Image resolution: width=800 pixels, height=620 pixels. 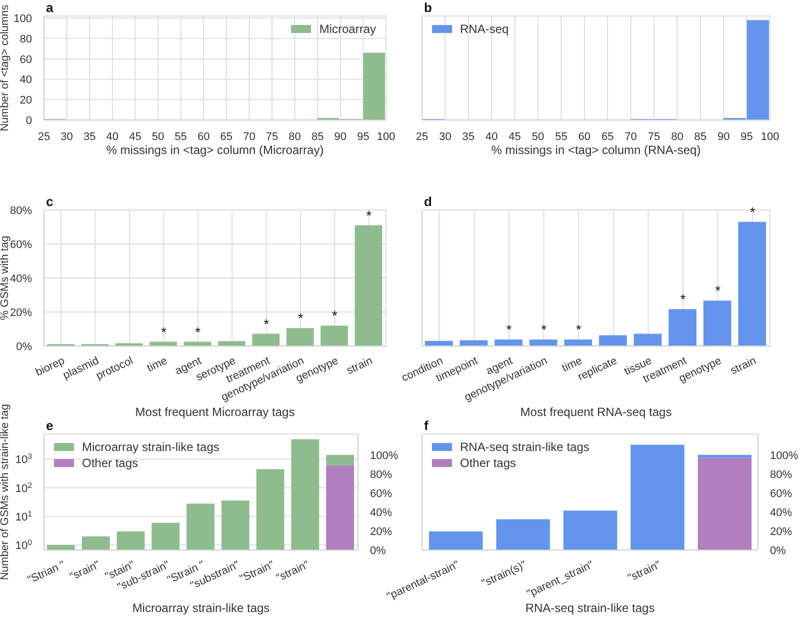 What do you see at coordinates (21, 313) in the screenshot?
I see `y-tick-label: 20%` at bounding box center [21, 313].